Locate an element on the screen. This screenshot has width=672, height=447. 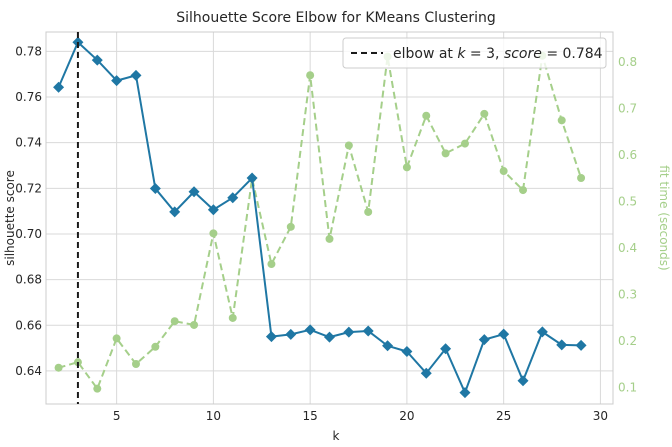
legend-box is located at coordinates (474, 53).